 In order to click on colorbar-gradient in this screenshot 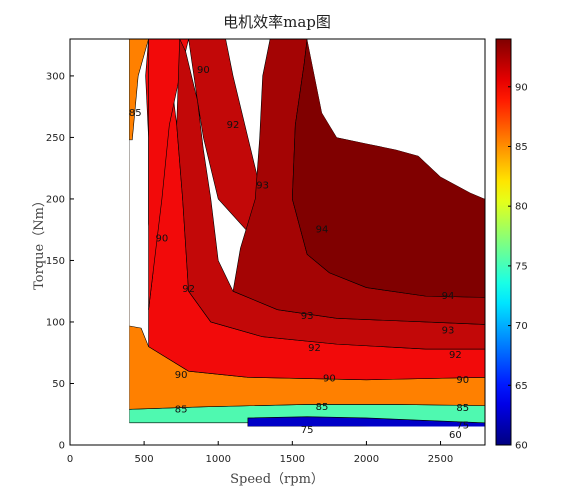, I will do `click(503, 242)`.